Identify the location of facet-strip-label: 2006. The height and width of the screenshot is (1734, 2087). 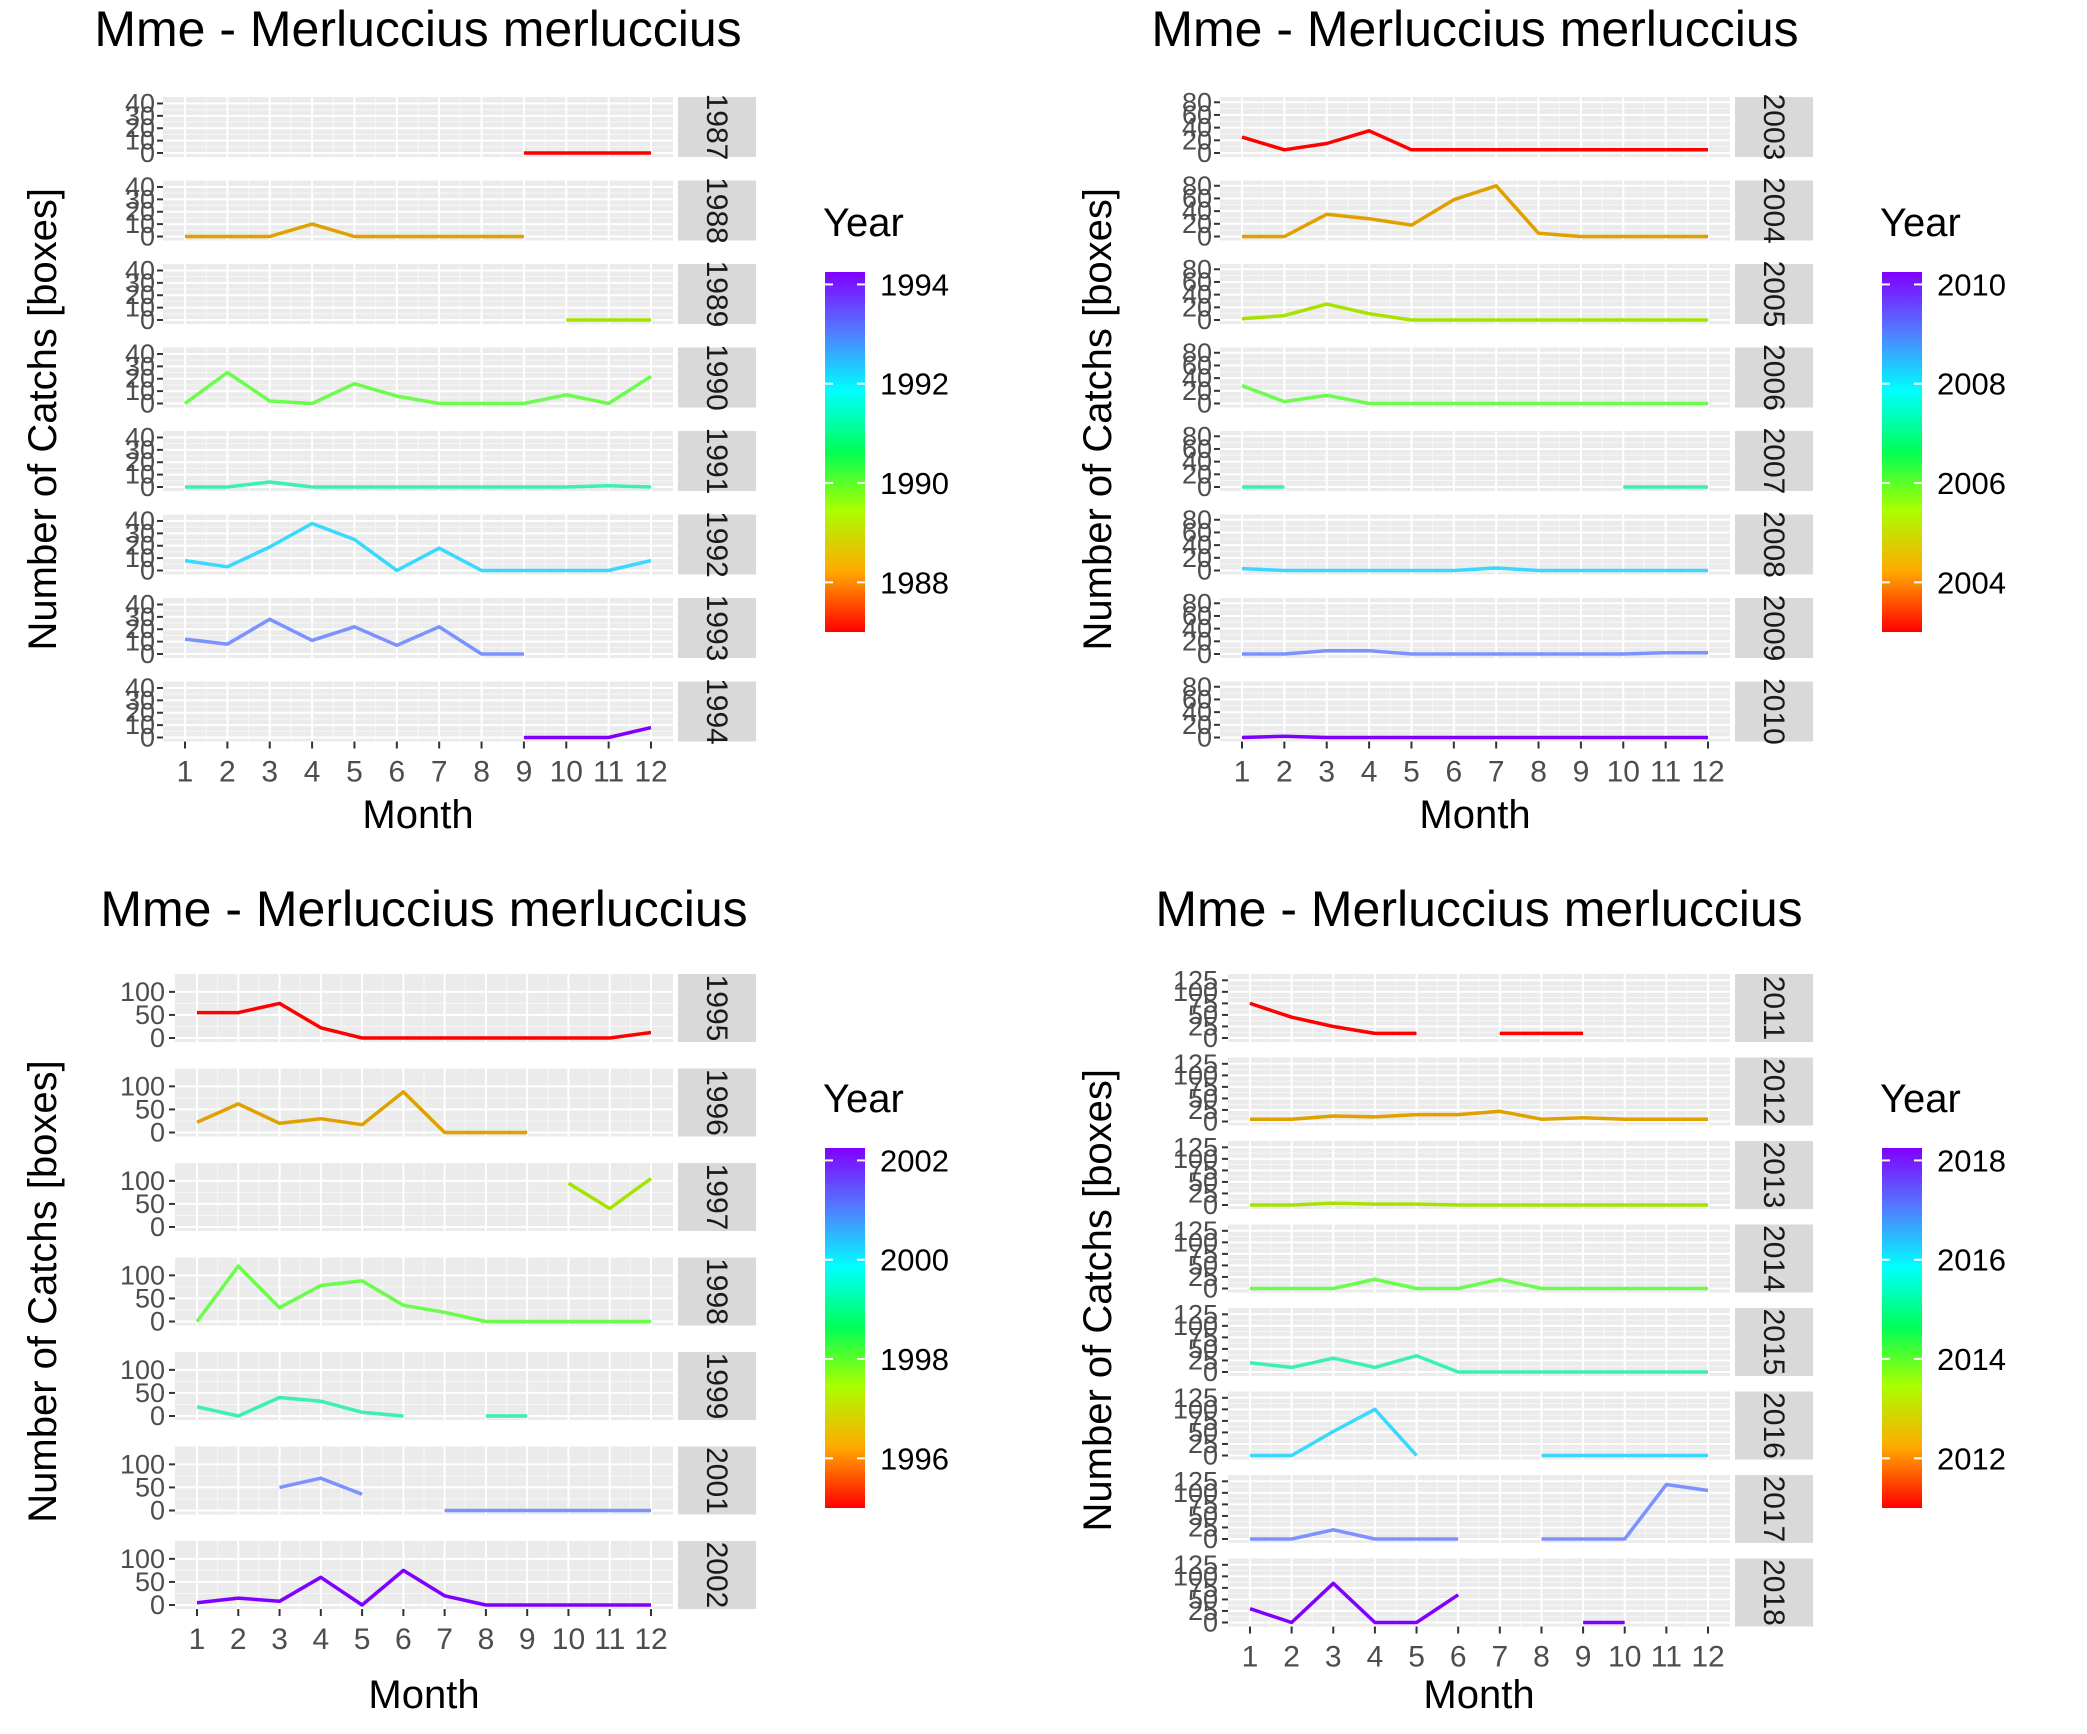
(1773, 377).